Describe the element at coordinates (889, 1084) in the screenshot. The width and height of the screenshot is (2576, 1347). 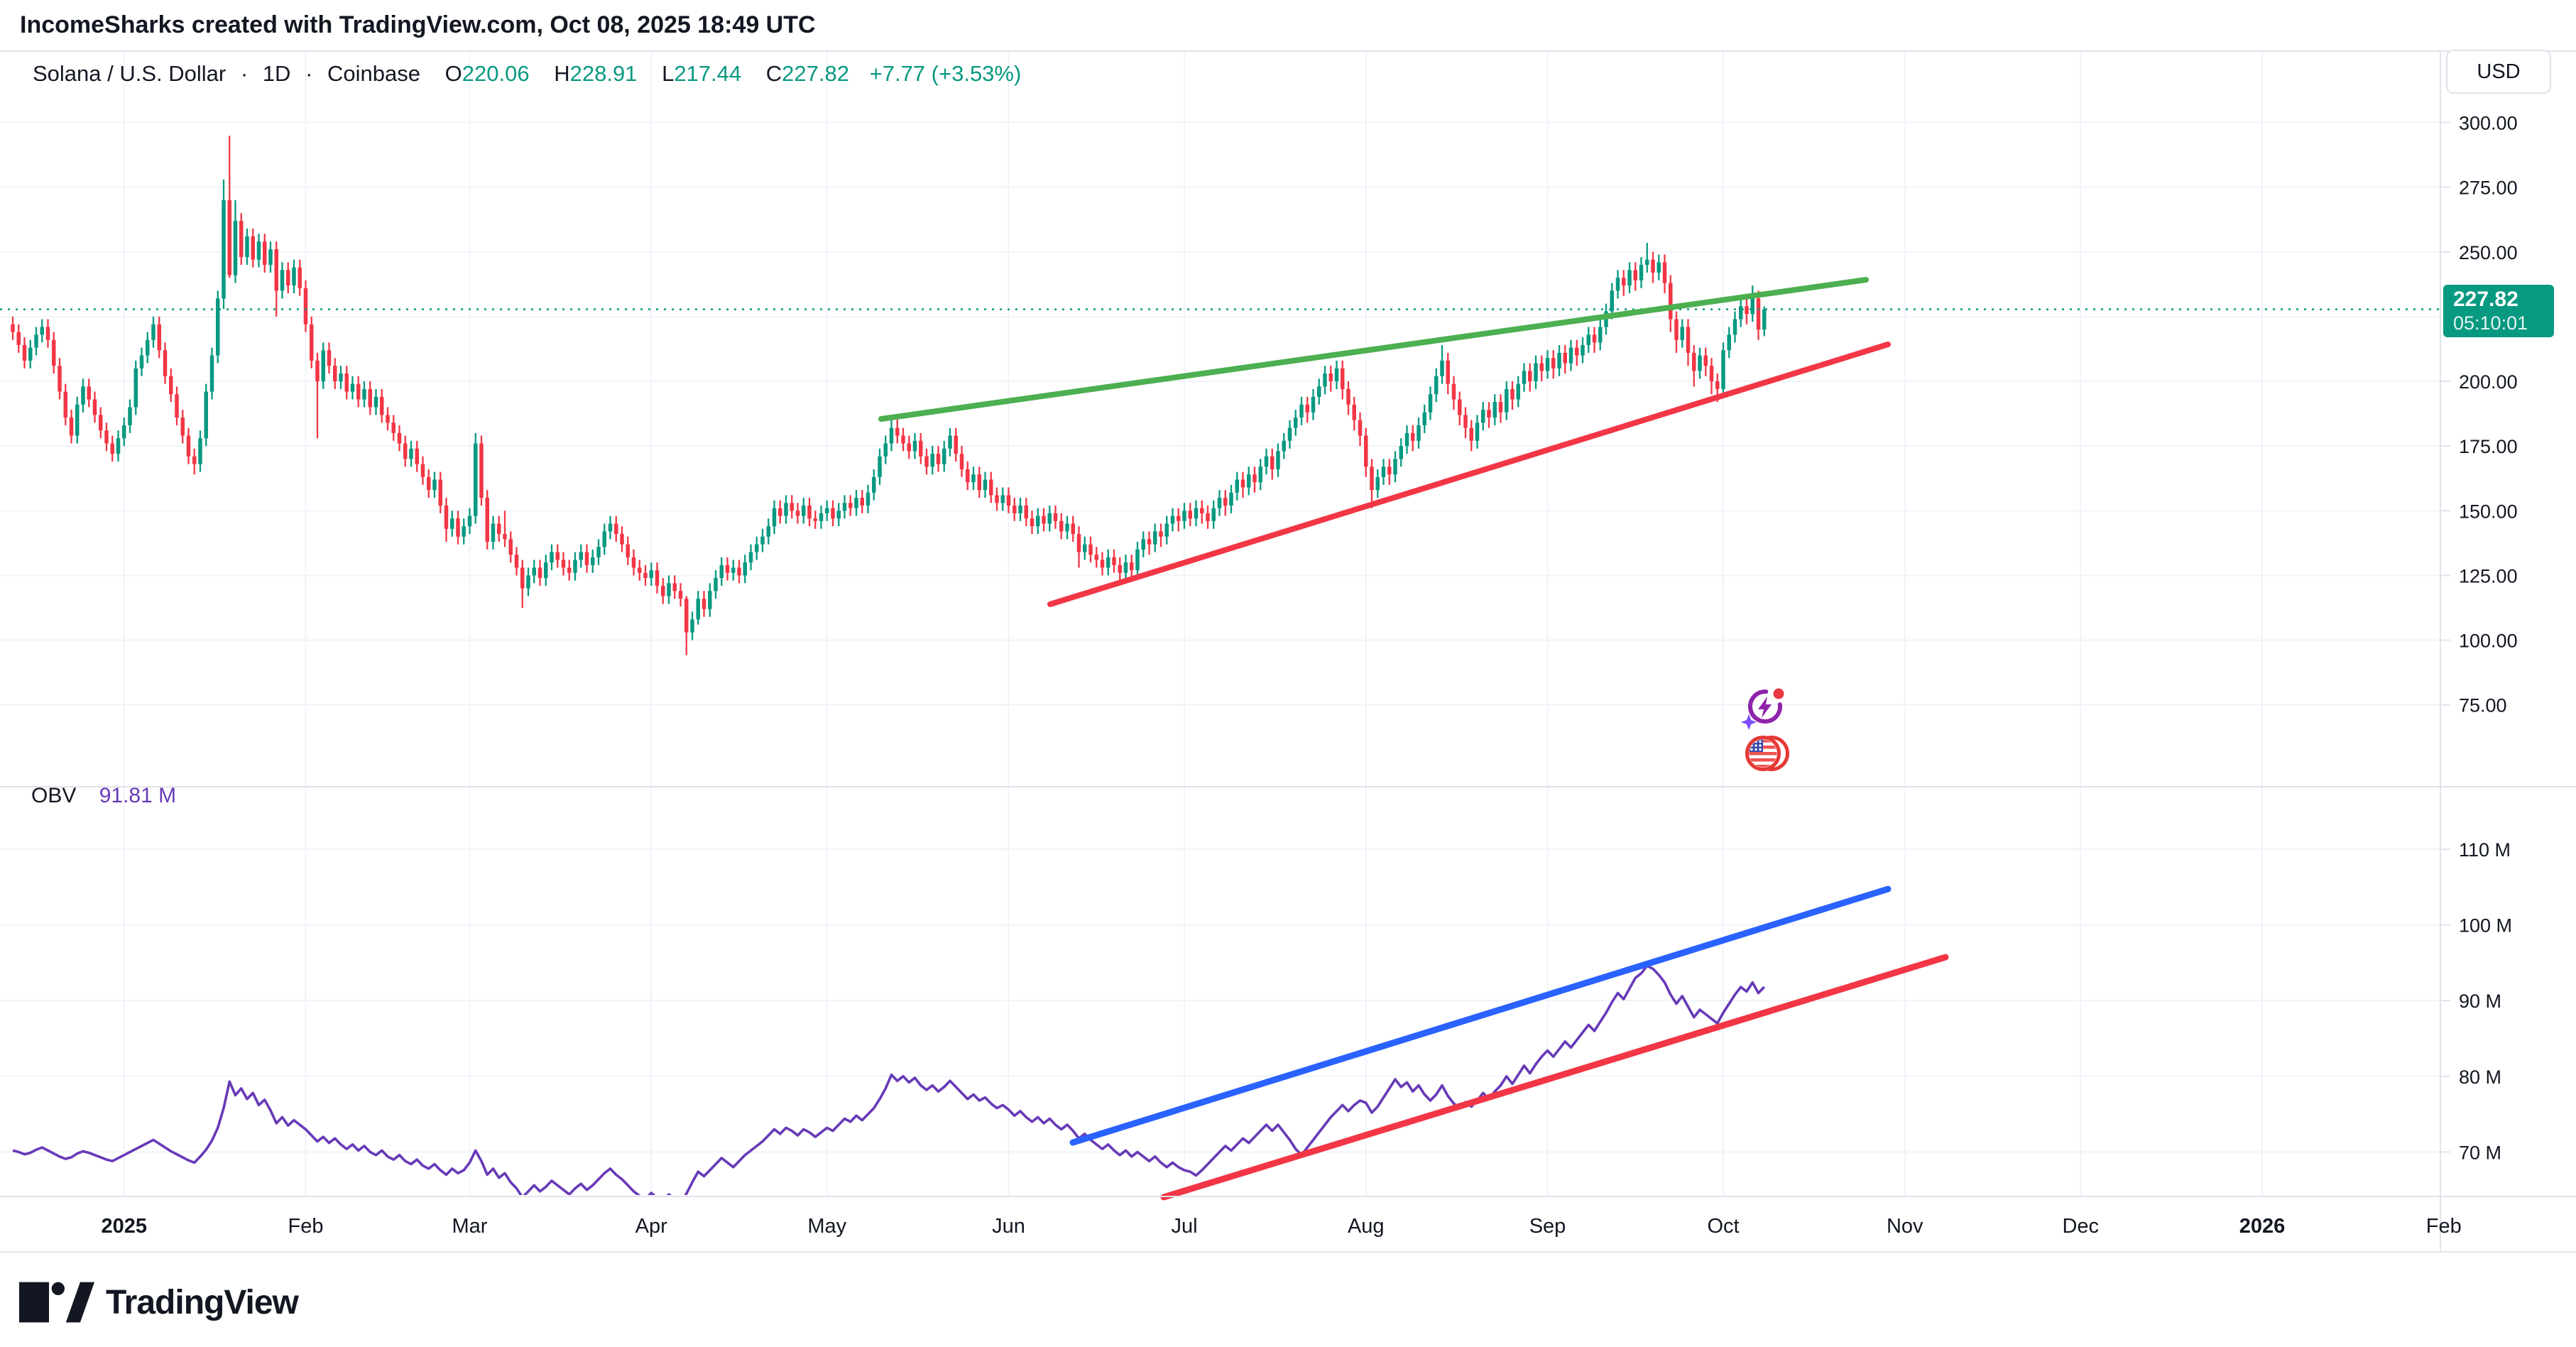
I see `obv-series` at that location.